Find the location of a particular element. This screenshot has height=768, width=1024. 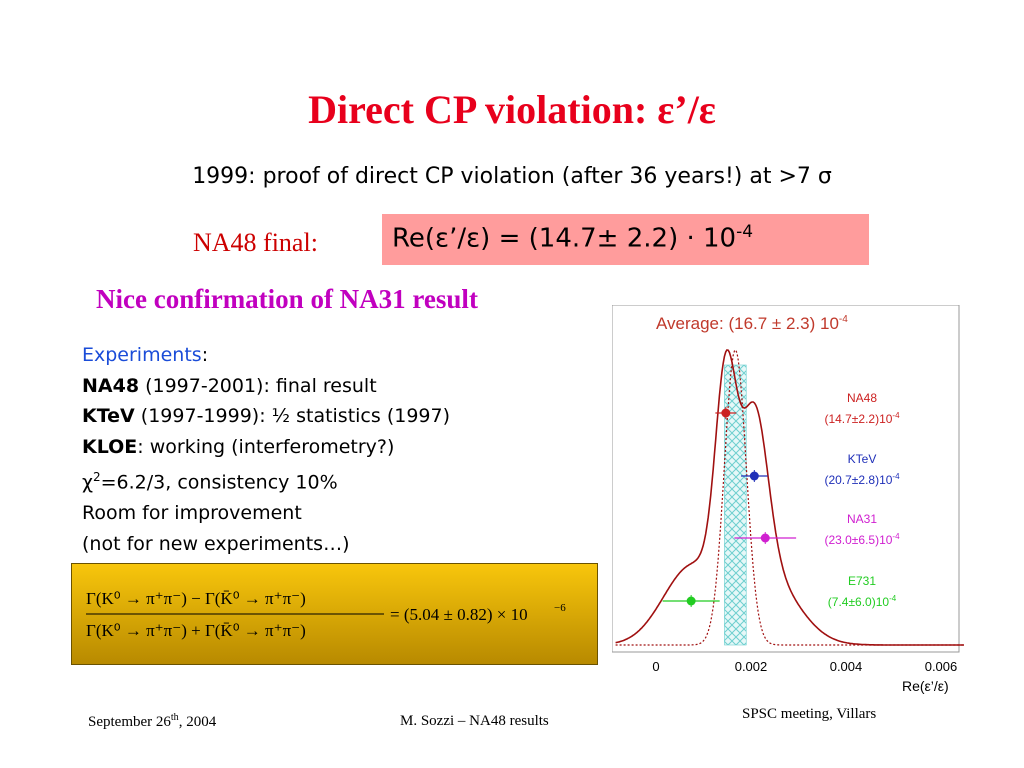

experiment-name: KLOE is located at coordinates (110, 446).